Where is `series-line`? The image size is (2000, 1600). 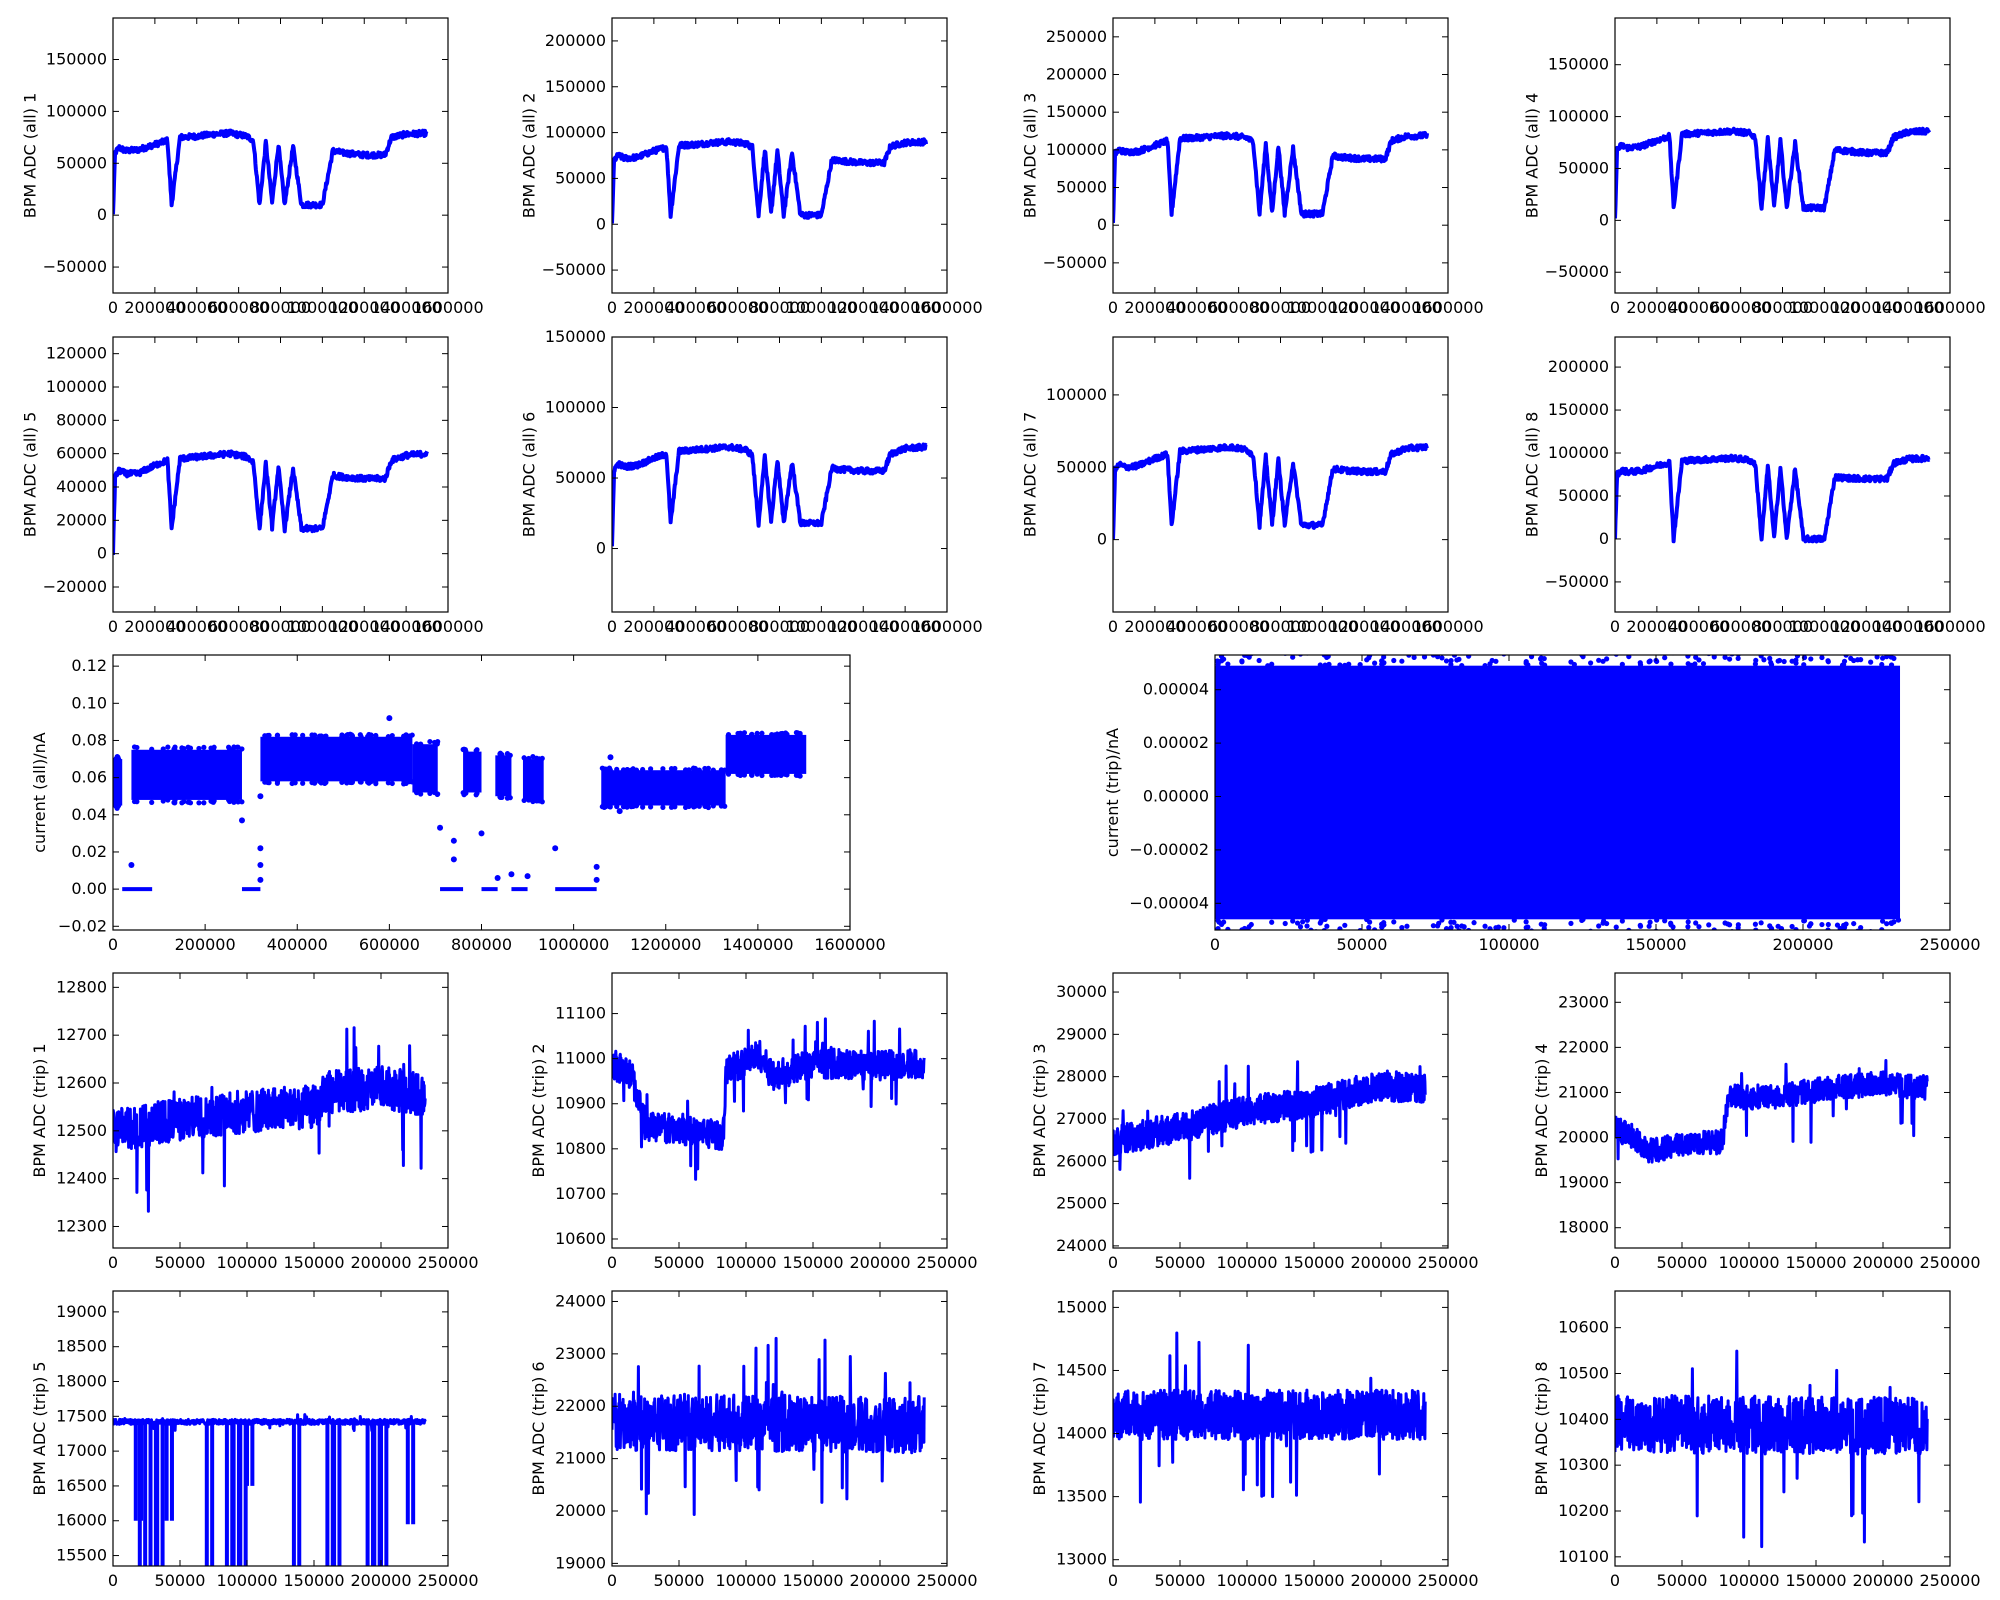 series-line is located at coordinates (1270, 1120).